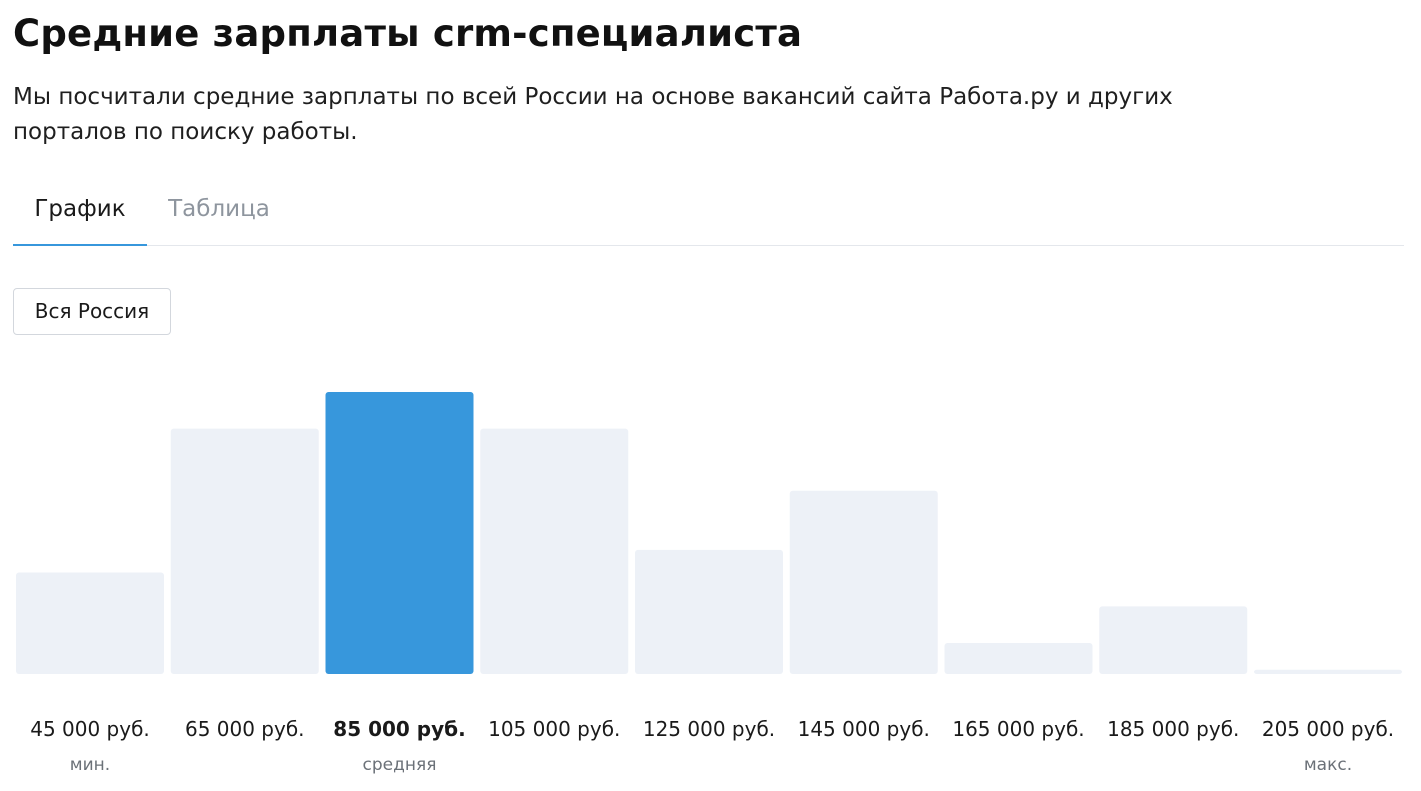  I want to click on category-label-6: 165 000 руб., so click(1018, 729).